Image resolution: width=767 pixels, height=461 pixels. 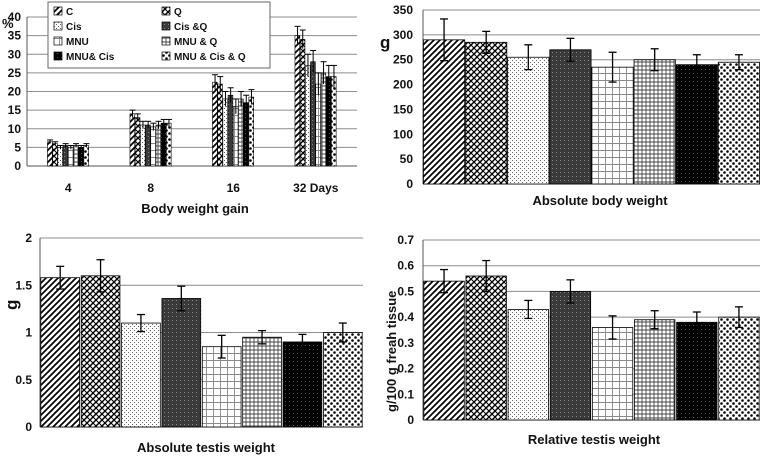 I want to click on rtw-ytick-label: 0.4, so click(x=405, y=317).